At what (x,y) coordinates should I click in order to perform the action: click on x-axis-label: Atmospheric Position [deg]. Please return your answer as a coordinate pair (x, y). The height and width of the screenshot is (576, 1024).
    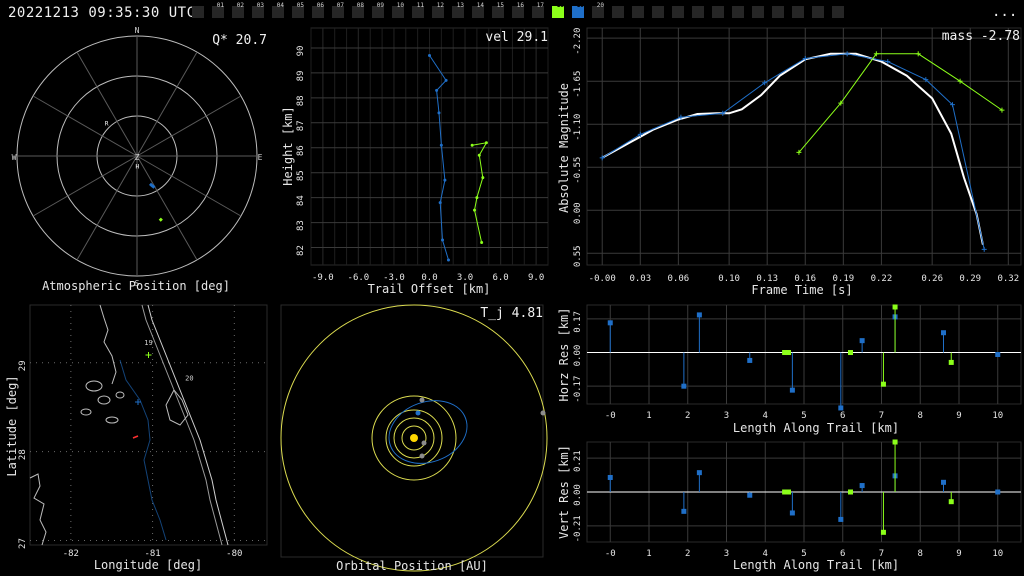
    Looking at the image, I should click on (136, 286).